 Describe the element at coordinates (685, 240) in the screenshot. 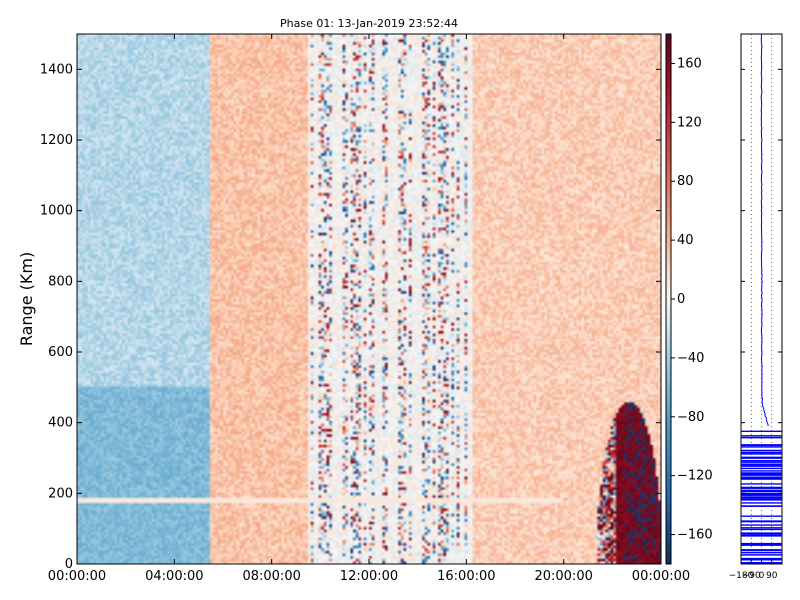

I see `colorbar-tick-label: 40` at that location.